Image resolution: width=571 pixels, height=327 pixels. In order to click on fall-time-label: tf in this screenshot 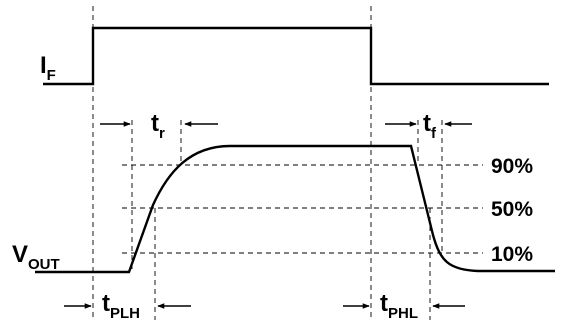, I will do `click(430, 126)`.